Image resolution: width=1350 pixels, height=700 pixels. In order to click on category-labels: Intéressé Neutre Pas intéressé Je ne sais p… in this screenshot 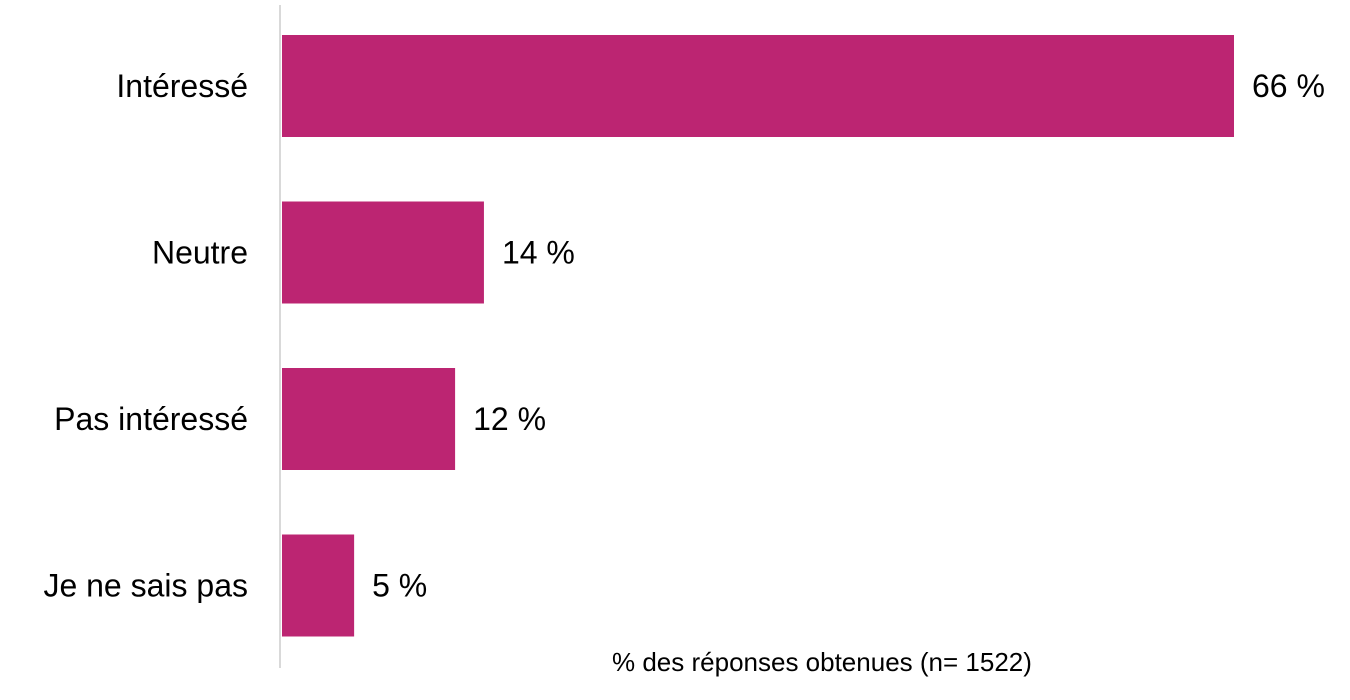, I will do `click(145, 336)`.